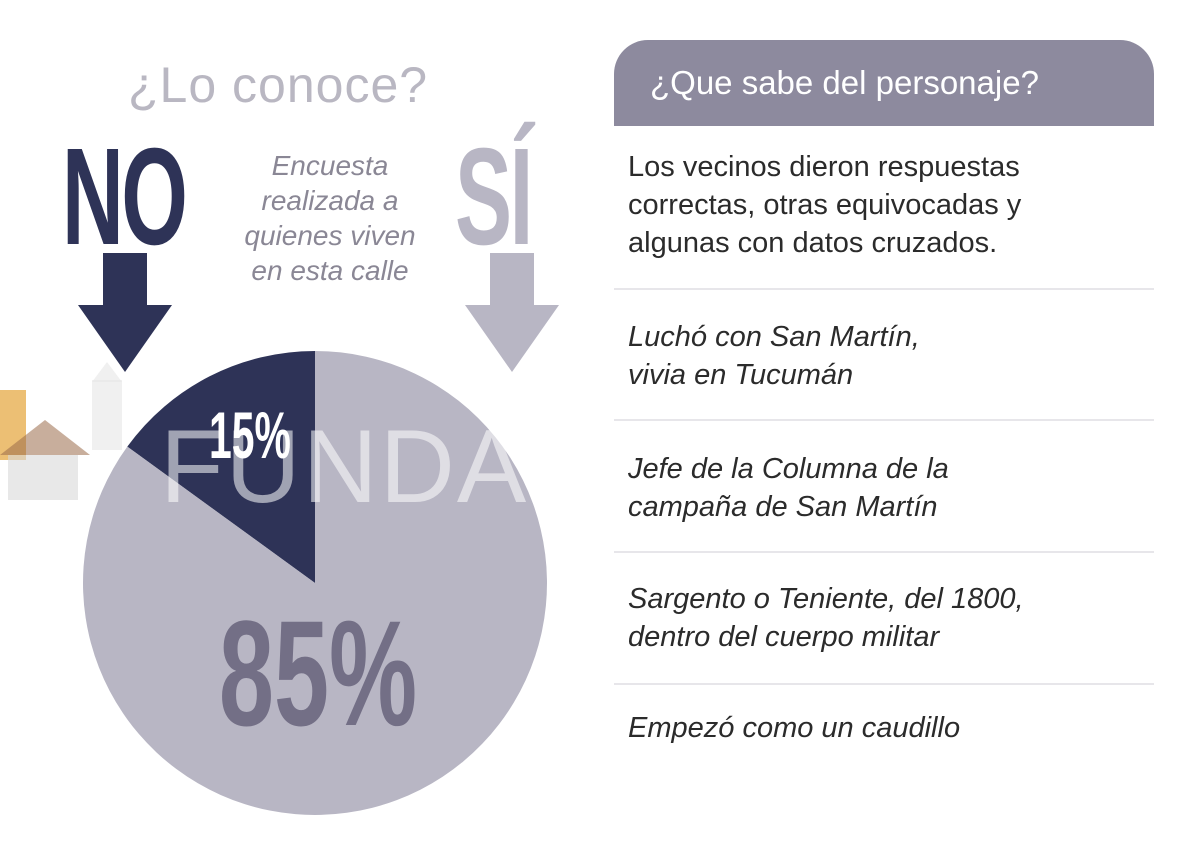 The width and height of the screenshot is (1199, 855). I want to click on slice-label-no: 15%, so click(250, 435).